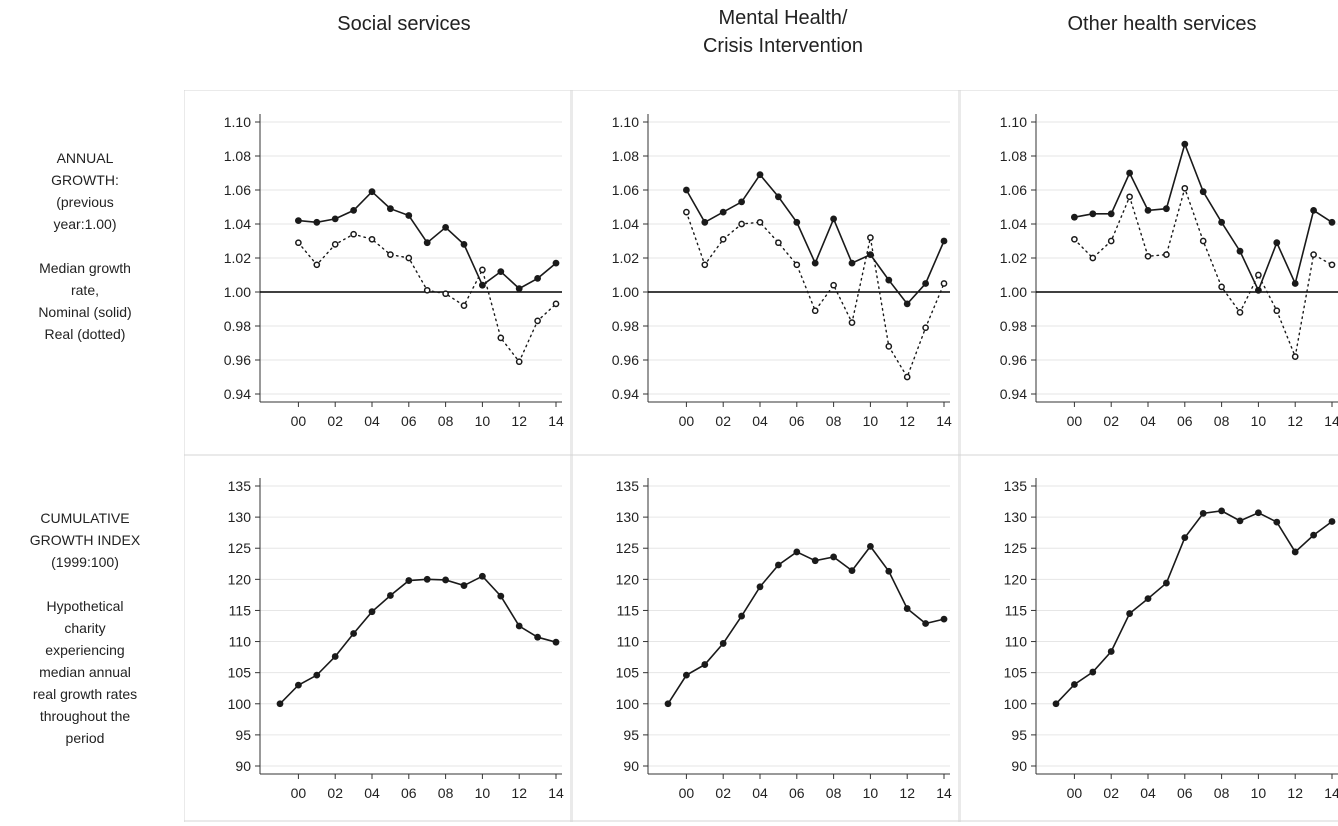 The height and width of the screenshot is (826, 1338). What do you see at coordinates (628, 642) in the screenshot?
I see `y-tick-label: 110` at bounding box center [628, 642].